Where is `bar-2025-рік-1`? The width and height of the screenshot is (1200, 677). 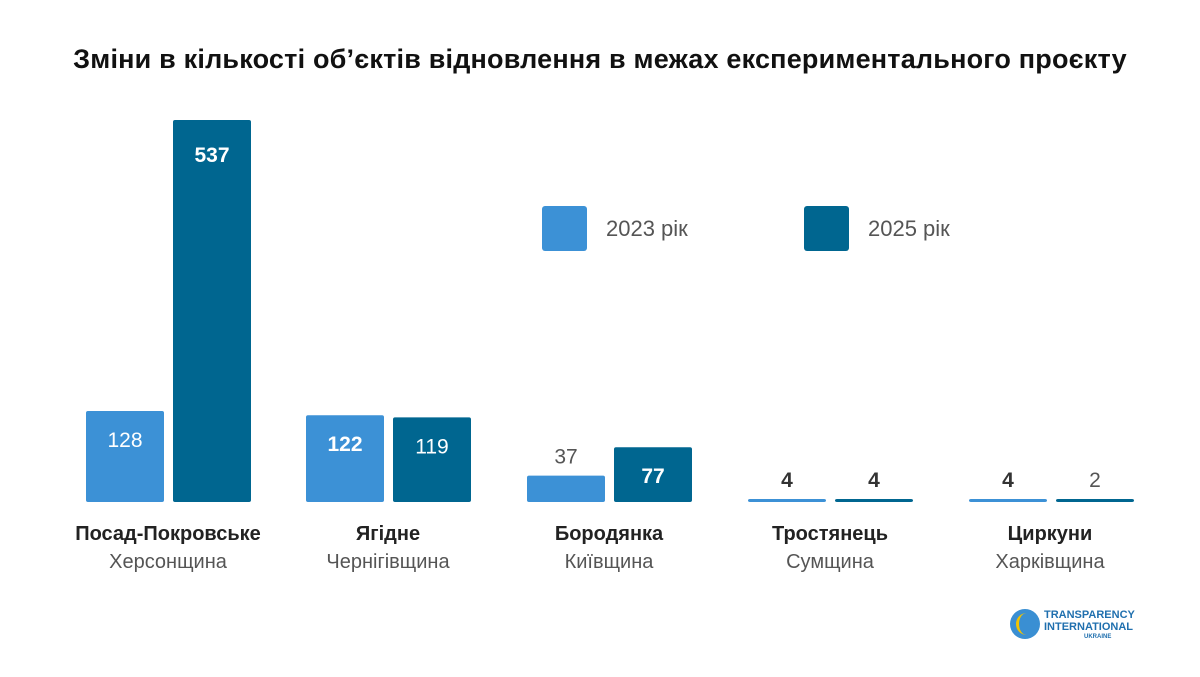
bar-2025-рік-1 is located at coordinates (432, 459).